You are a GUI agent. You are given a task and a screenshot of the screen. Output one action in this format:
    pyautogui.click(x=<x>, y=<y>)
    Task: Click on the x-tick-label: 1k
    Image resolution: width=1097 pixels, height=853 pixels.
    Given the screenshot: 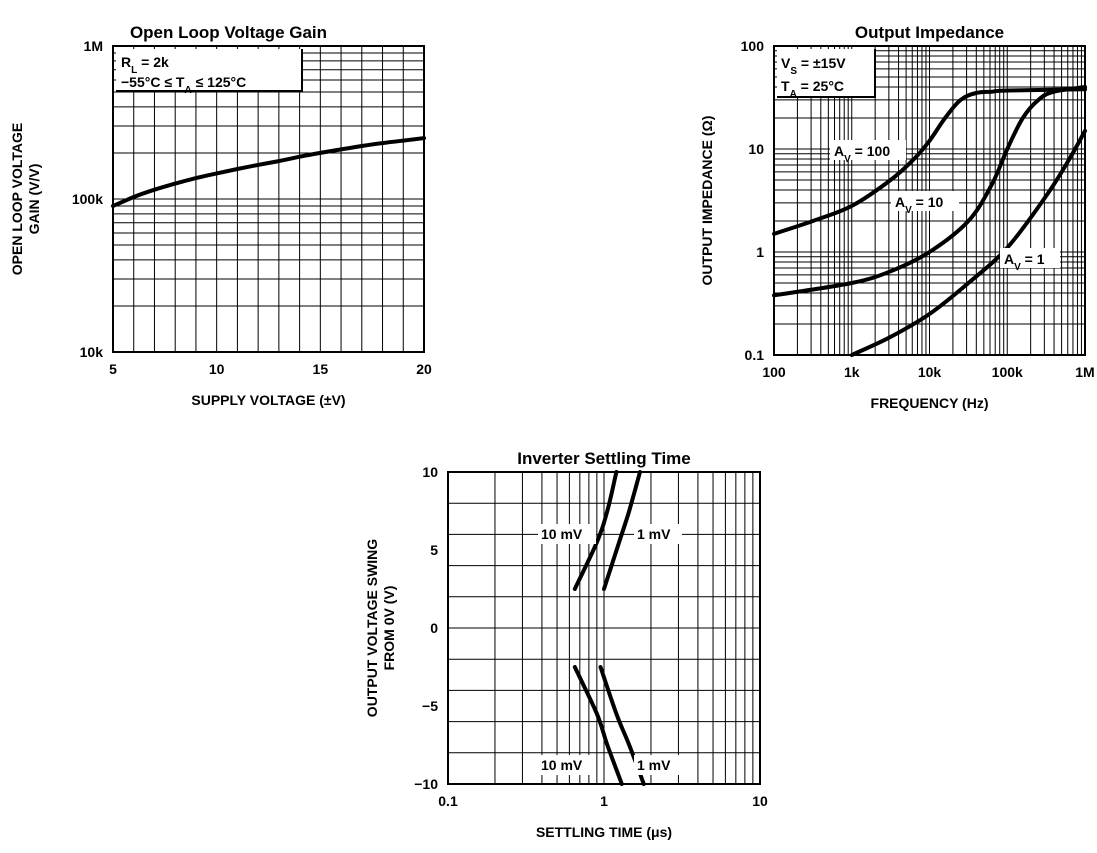 What is the action you would take?
    pyautogui.click(x=852, y=372)
    